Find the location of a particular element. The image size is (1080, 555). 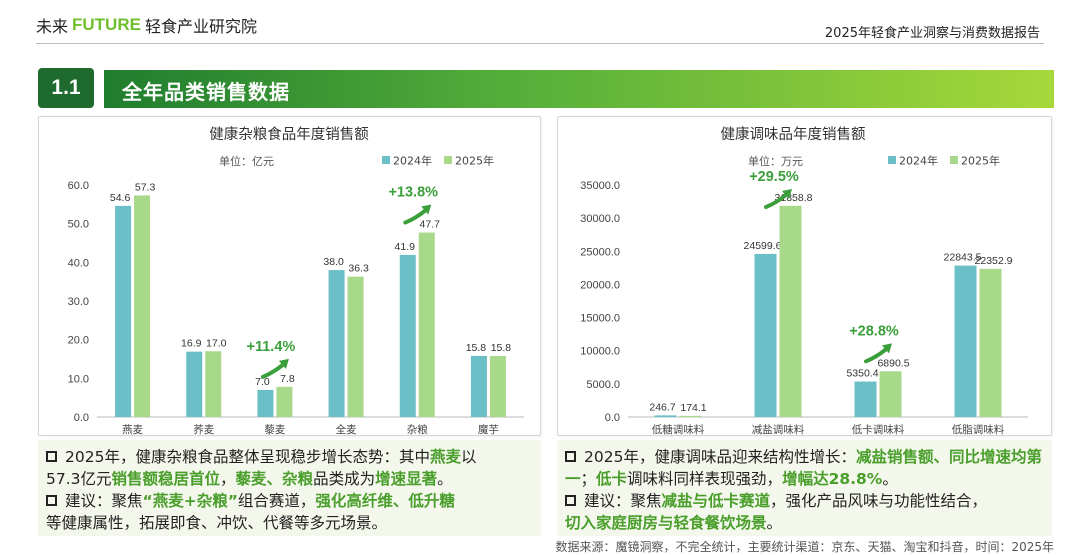

y-tick-label: 25000.0 is located at coordinates (600, 252).